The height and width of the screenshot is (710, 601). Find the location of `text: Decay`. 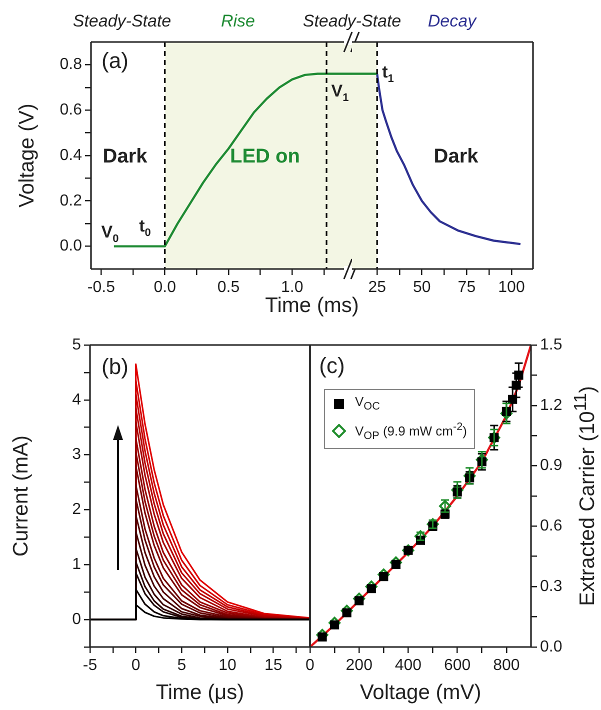

text: Decay is located at coordinates (453, 21).